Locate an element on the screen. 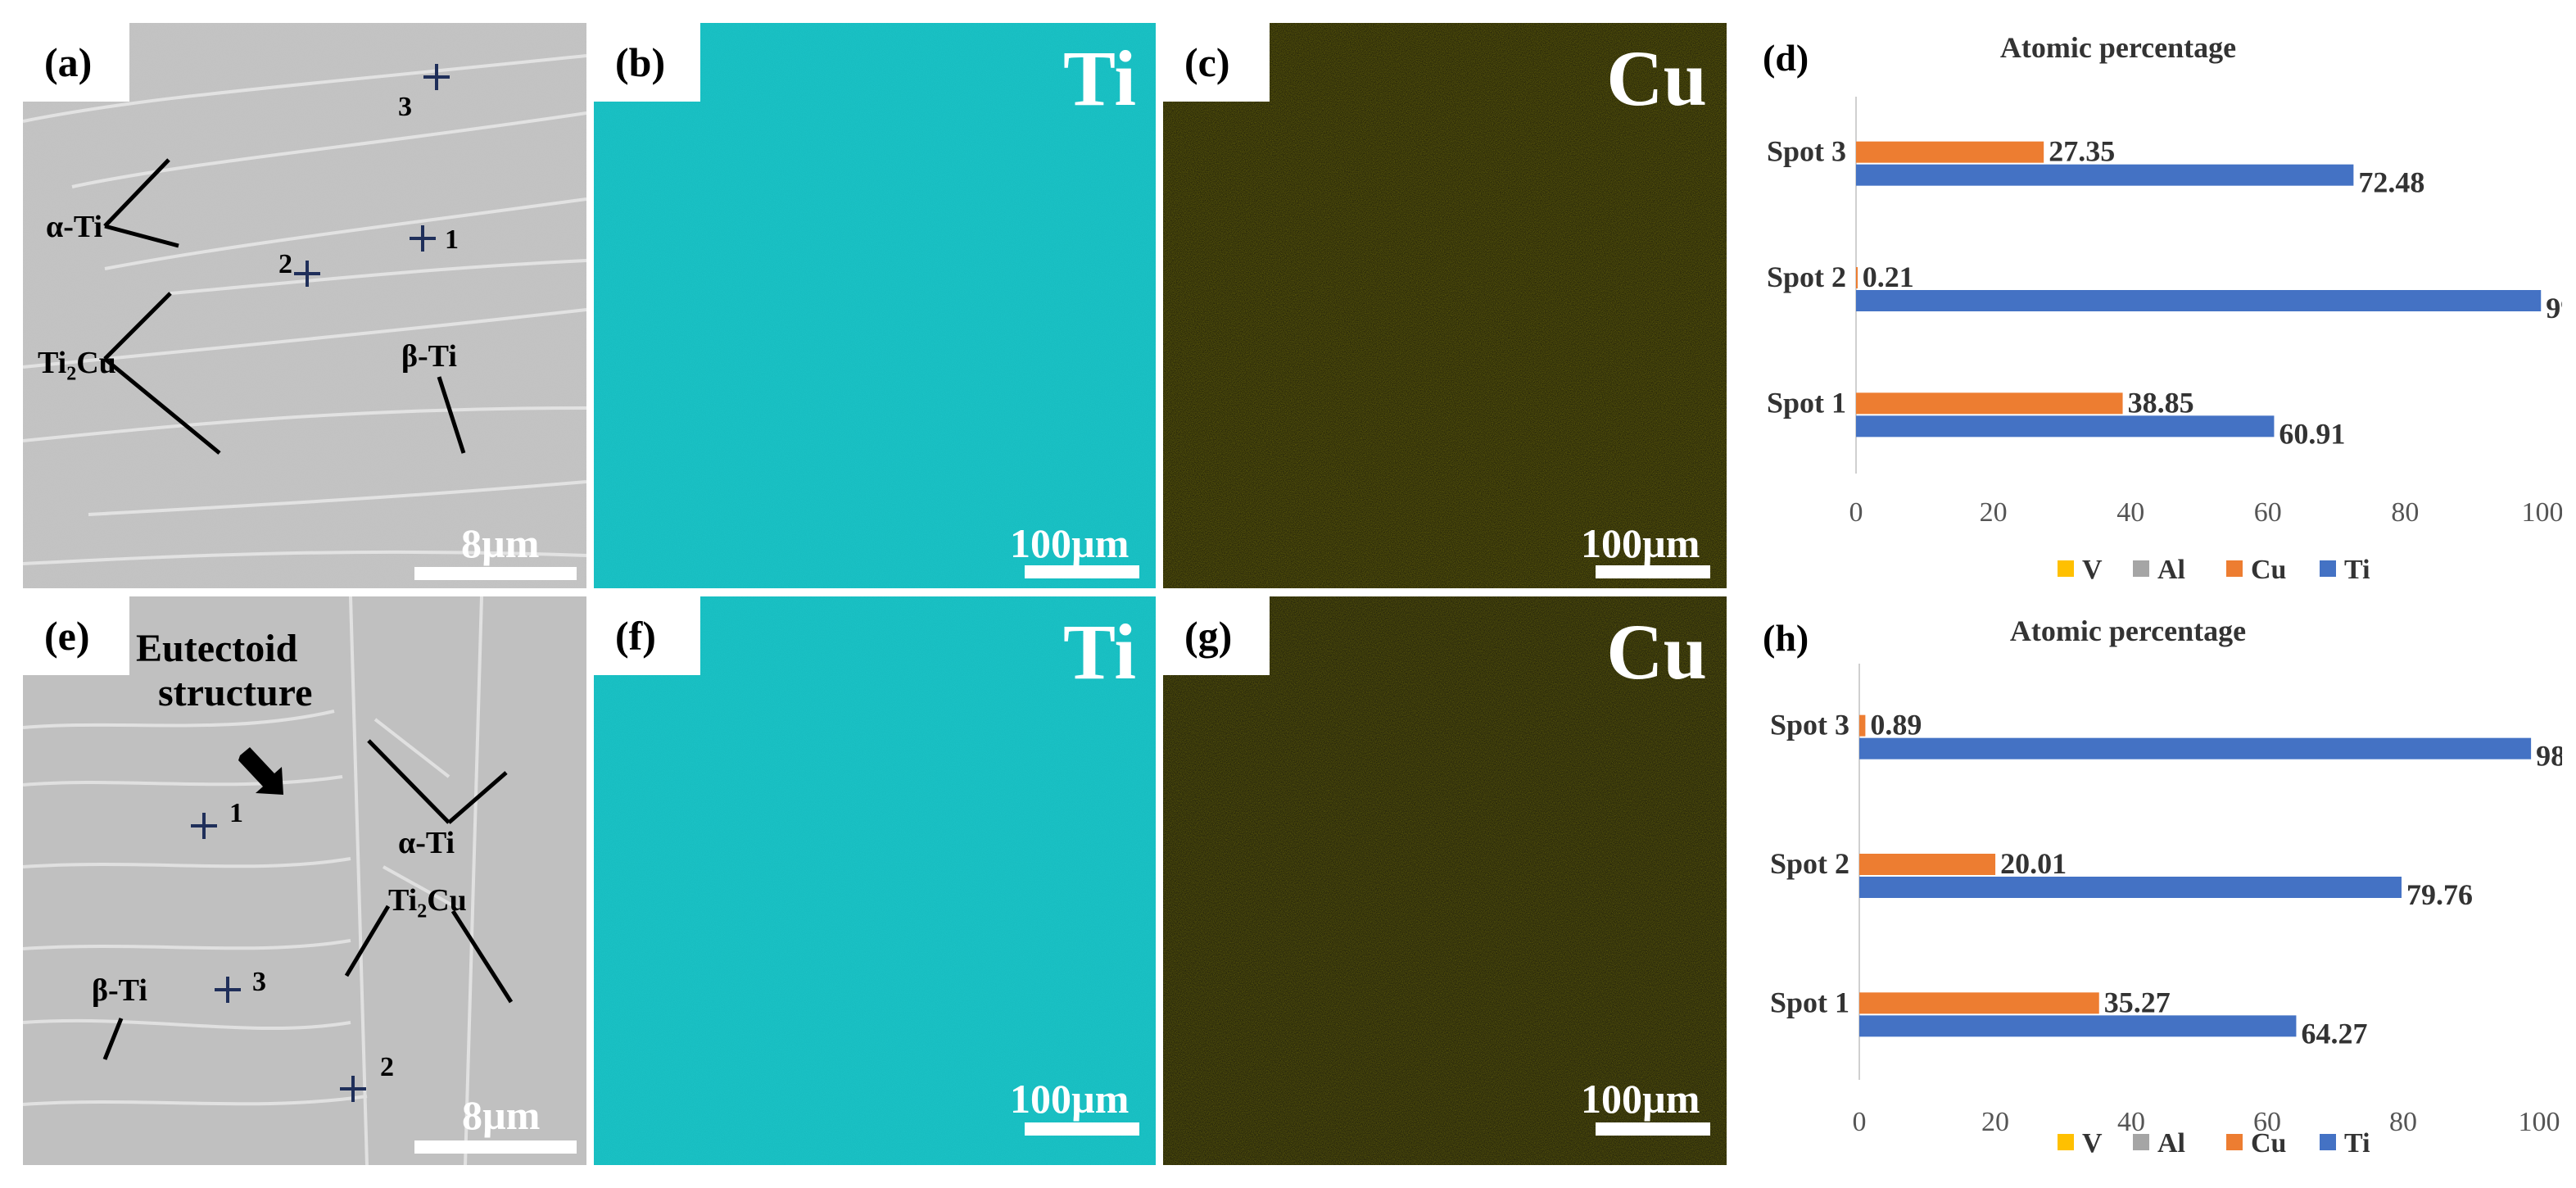 Image resolution: width=2576 pixels, height=1188 pixels. data-label-cu: 0.89 is located at coordinates (1896, 725).